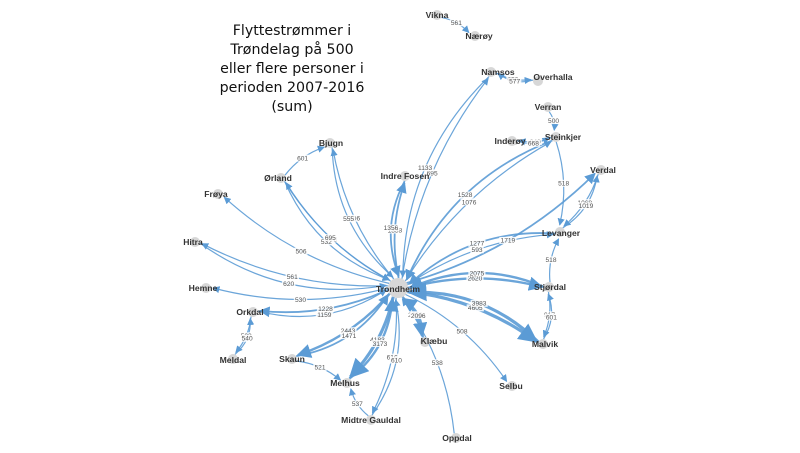 Image resolution: width=800 pixels, height=453 pixels. I want to click on node-label-froya: Frøya, so click(216, 194).